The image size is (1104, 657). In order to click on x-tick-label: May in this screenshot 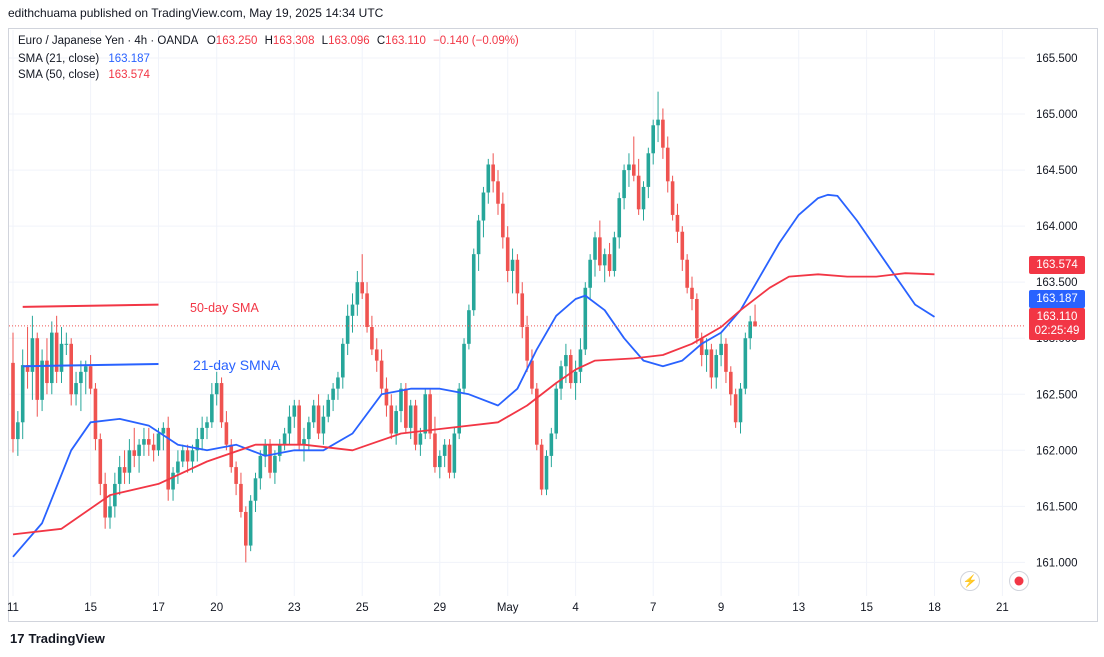, I will do `click(508, 608)`.